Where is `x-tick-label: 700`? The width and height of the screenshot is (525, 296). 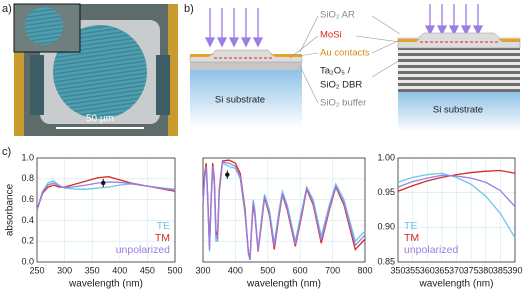
x-tick-label: 700 is located at coordinates (332, 270).